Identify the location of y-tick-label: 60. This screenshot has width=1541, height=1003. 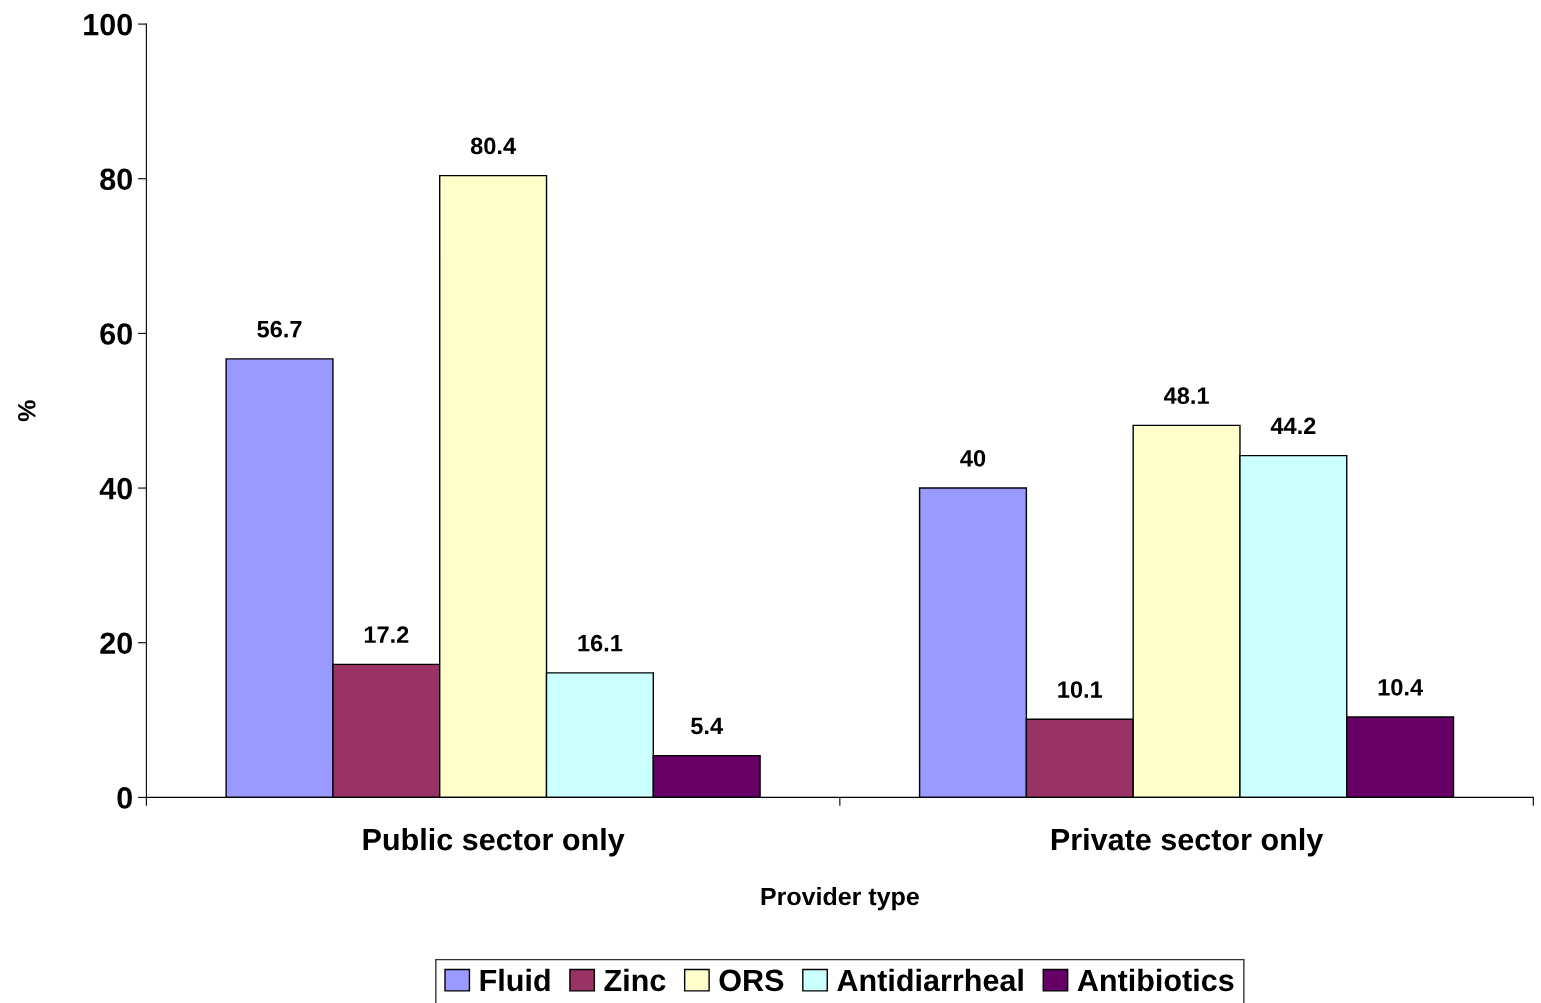
(116, 334).